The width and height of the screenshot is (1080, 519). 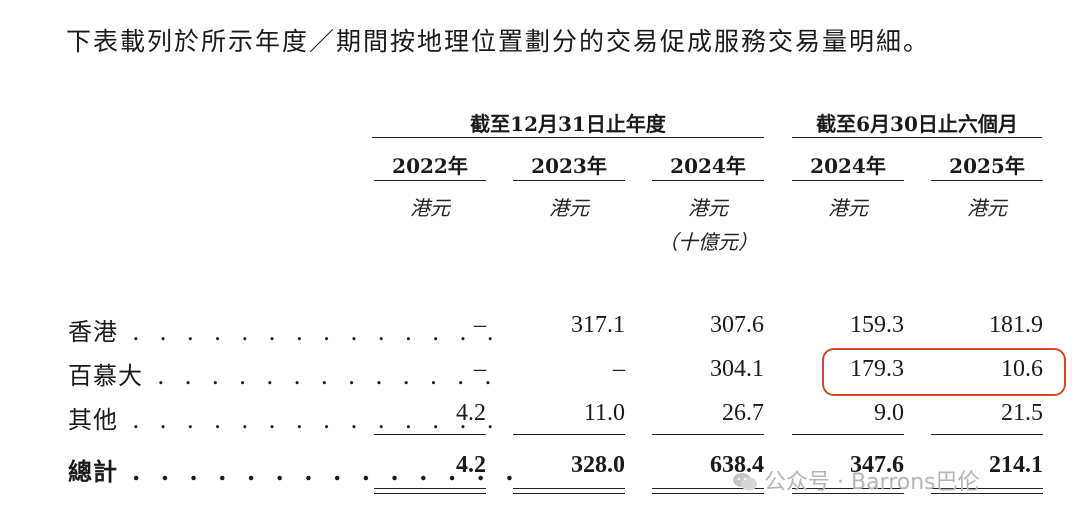 I want to click on leader-dots: . . . . . . . . . . . . ., so click(x=327, y=376).